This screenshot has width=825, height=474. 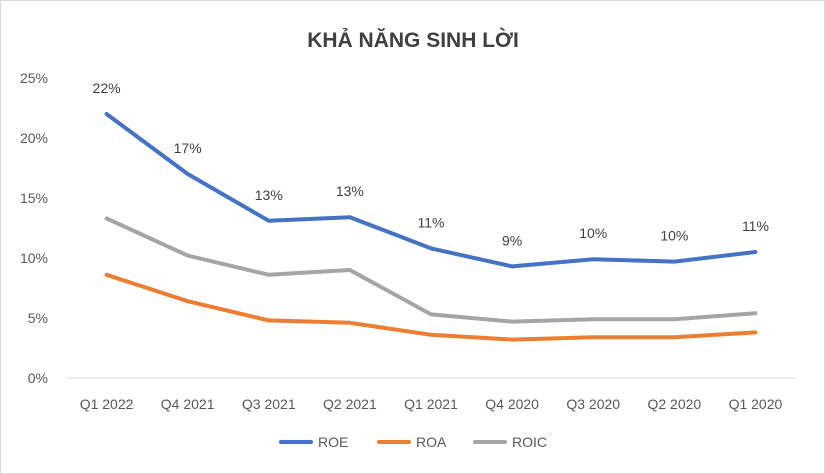 What do you see at coordinates (107, 88) in the screenshot?
I see `roe-data-label: 22%` at bounding box center [107, 88].